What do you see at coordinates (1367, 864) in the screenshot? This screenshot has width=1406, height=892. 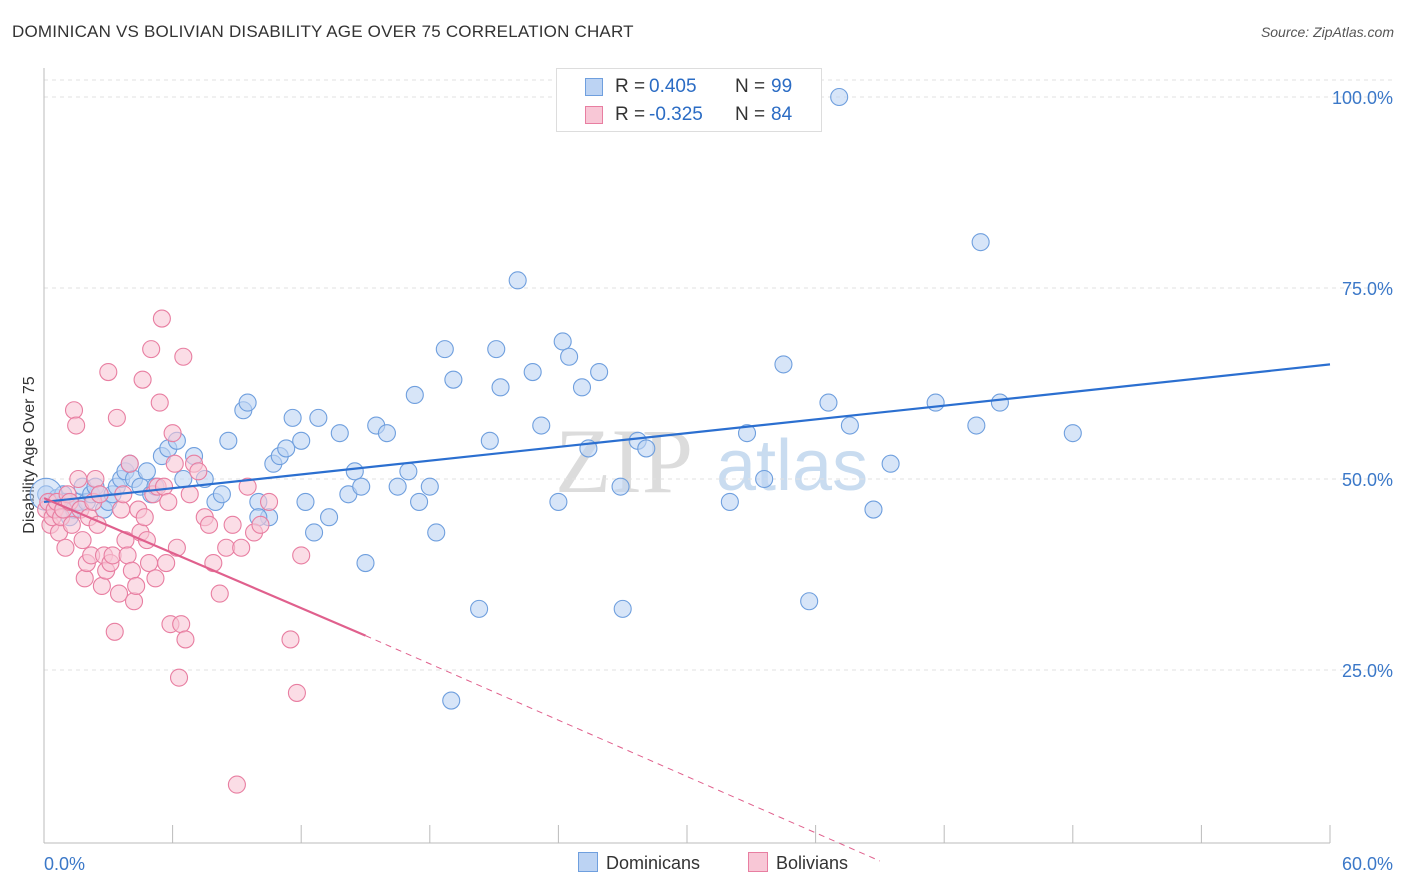 I see `x-tick-label-max: 60.0%` at bounding box center [1367, 864].